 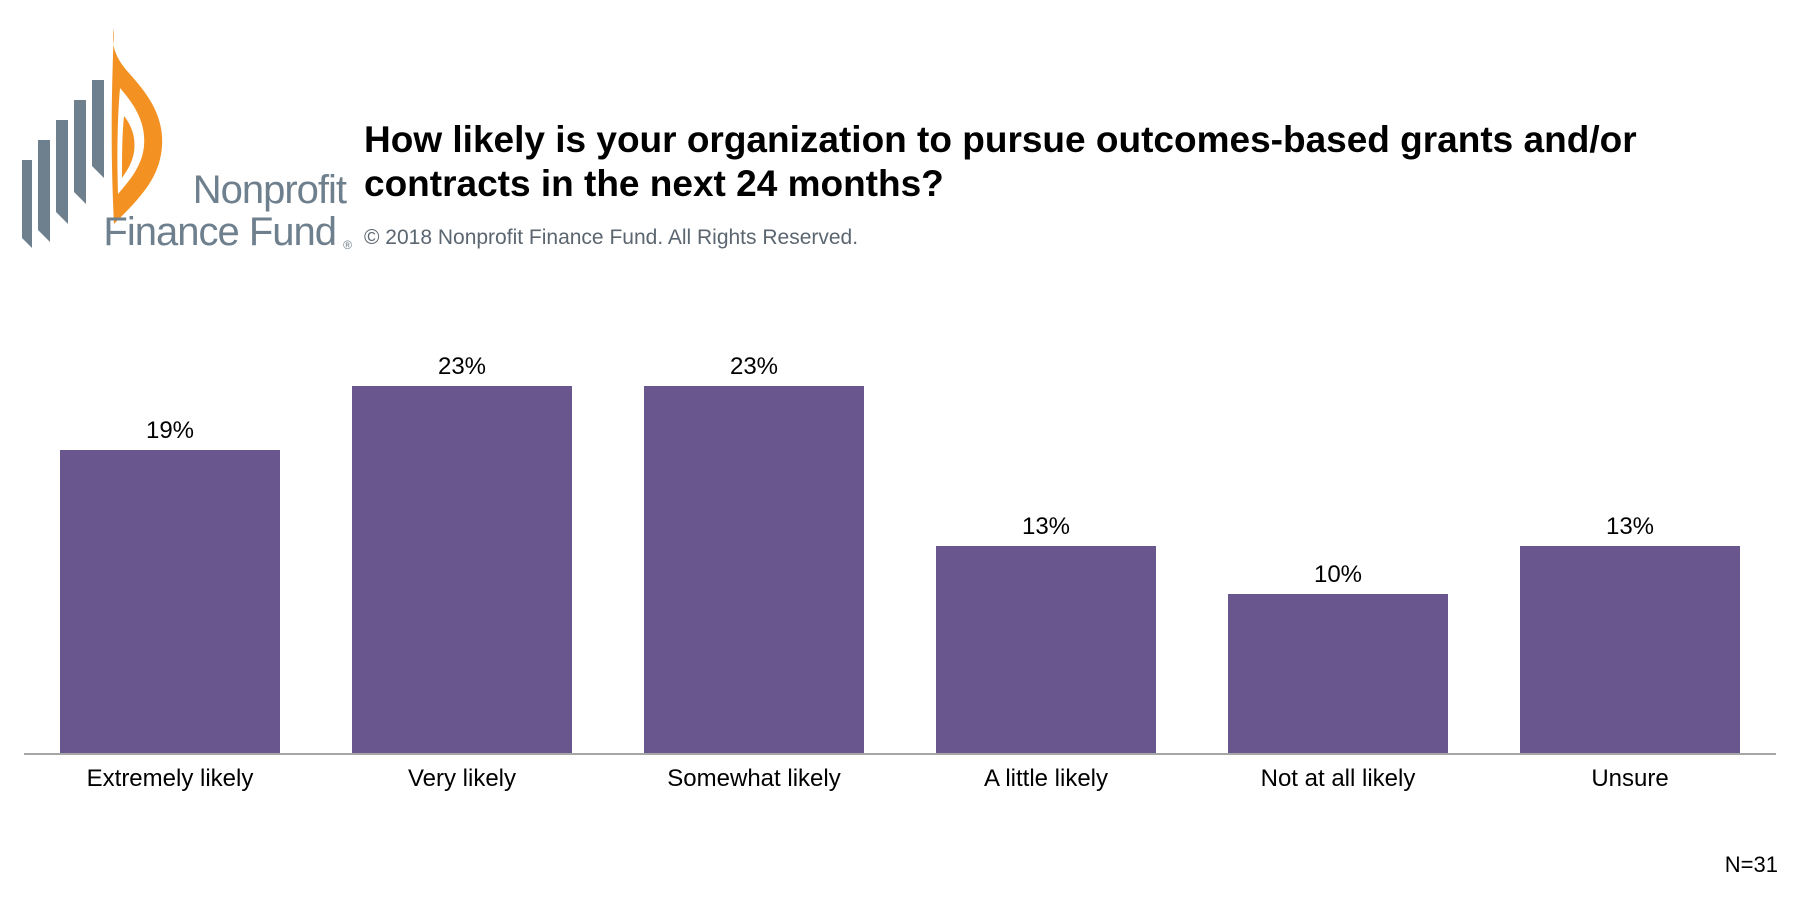 What do you see at coordinates (1751, 864) in the screenshot?
I see `sample-size-note: N=31` at bounding box center [1751, 864].